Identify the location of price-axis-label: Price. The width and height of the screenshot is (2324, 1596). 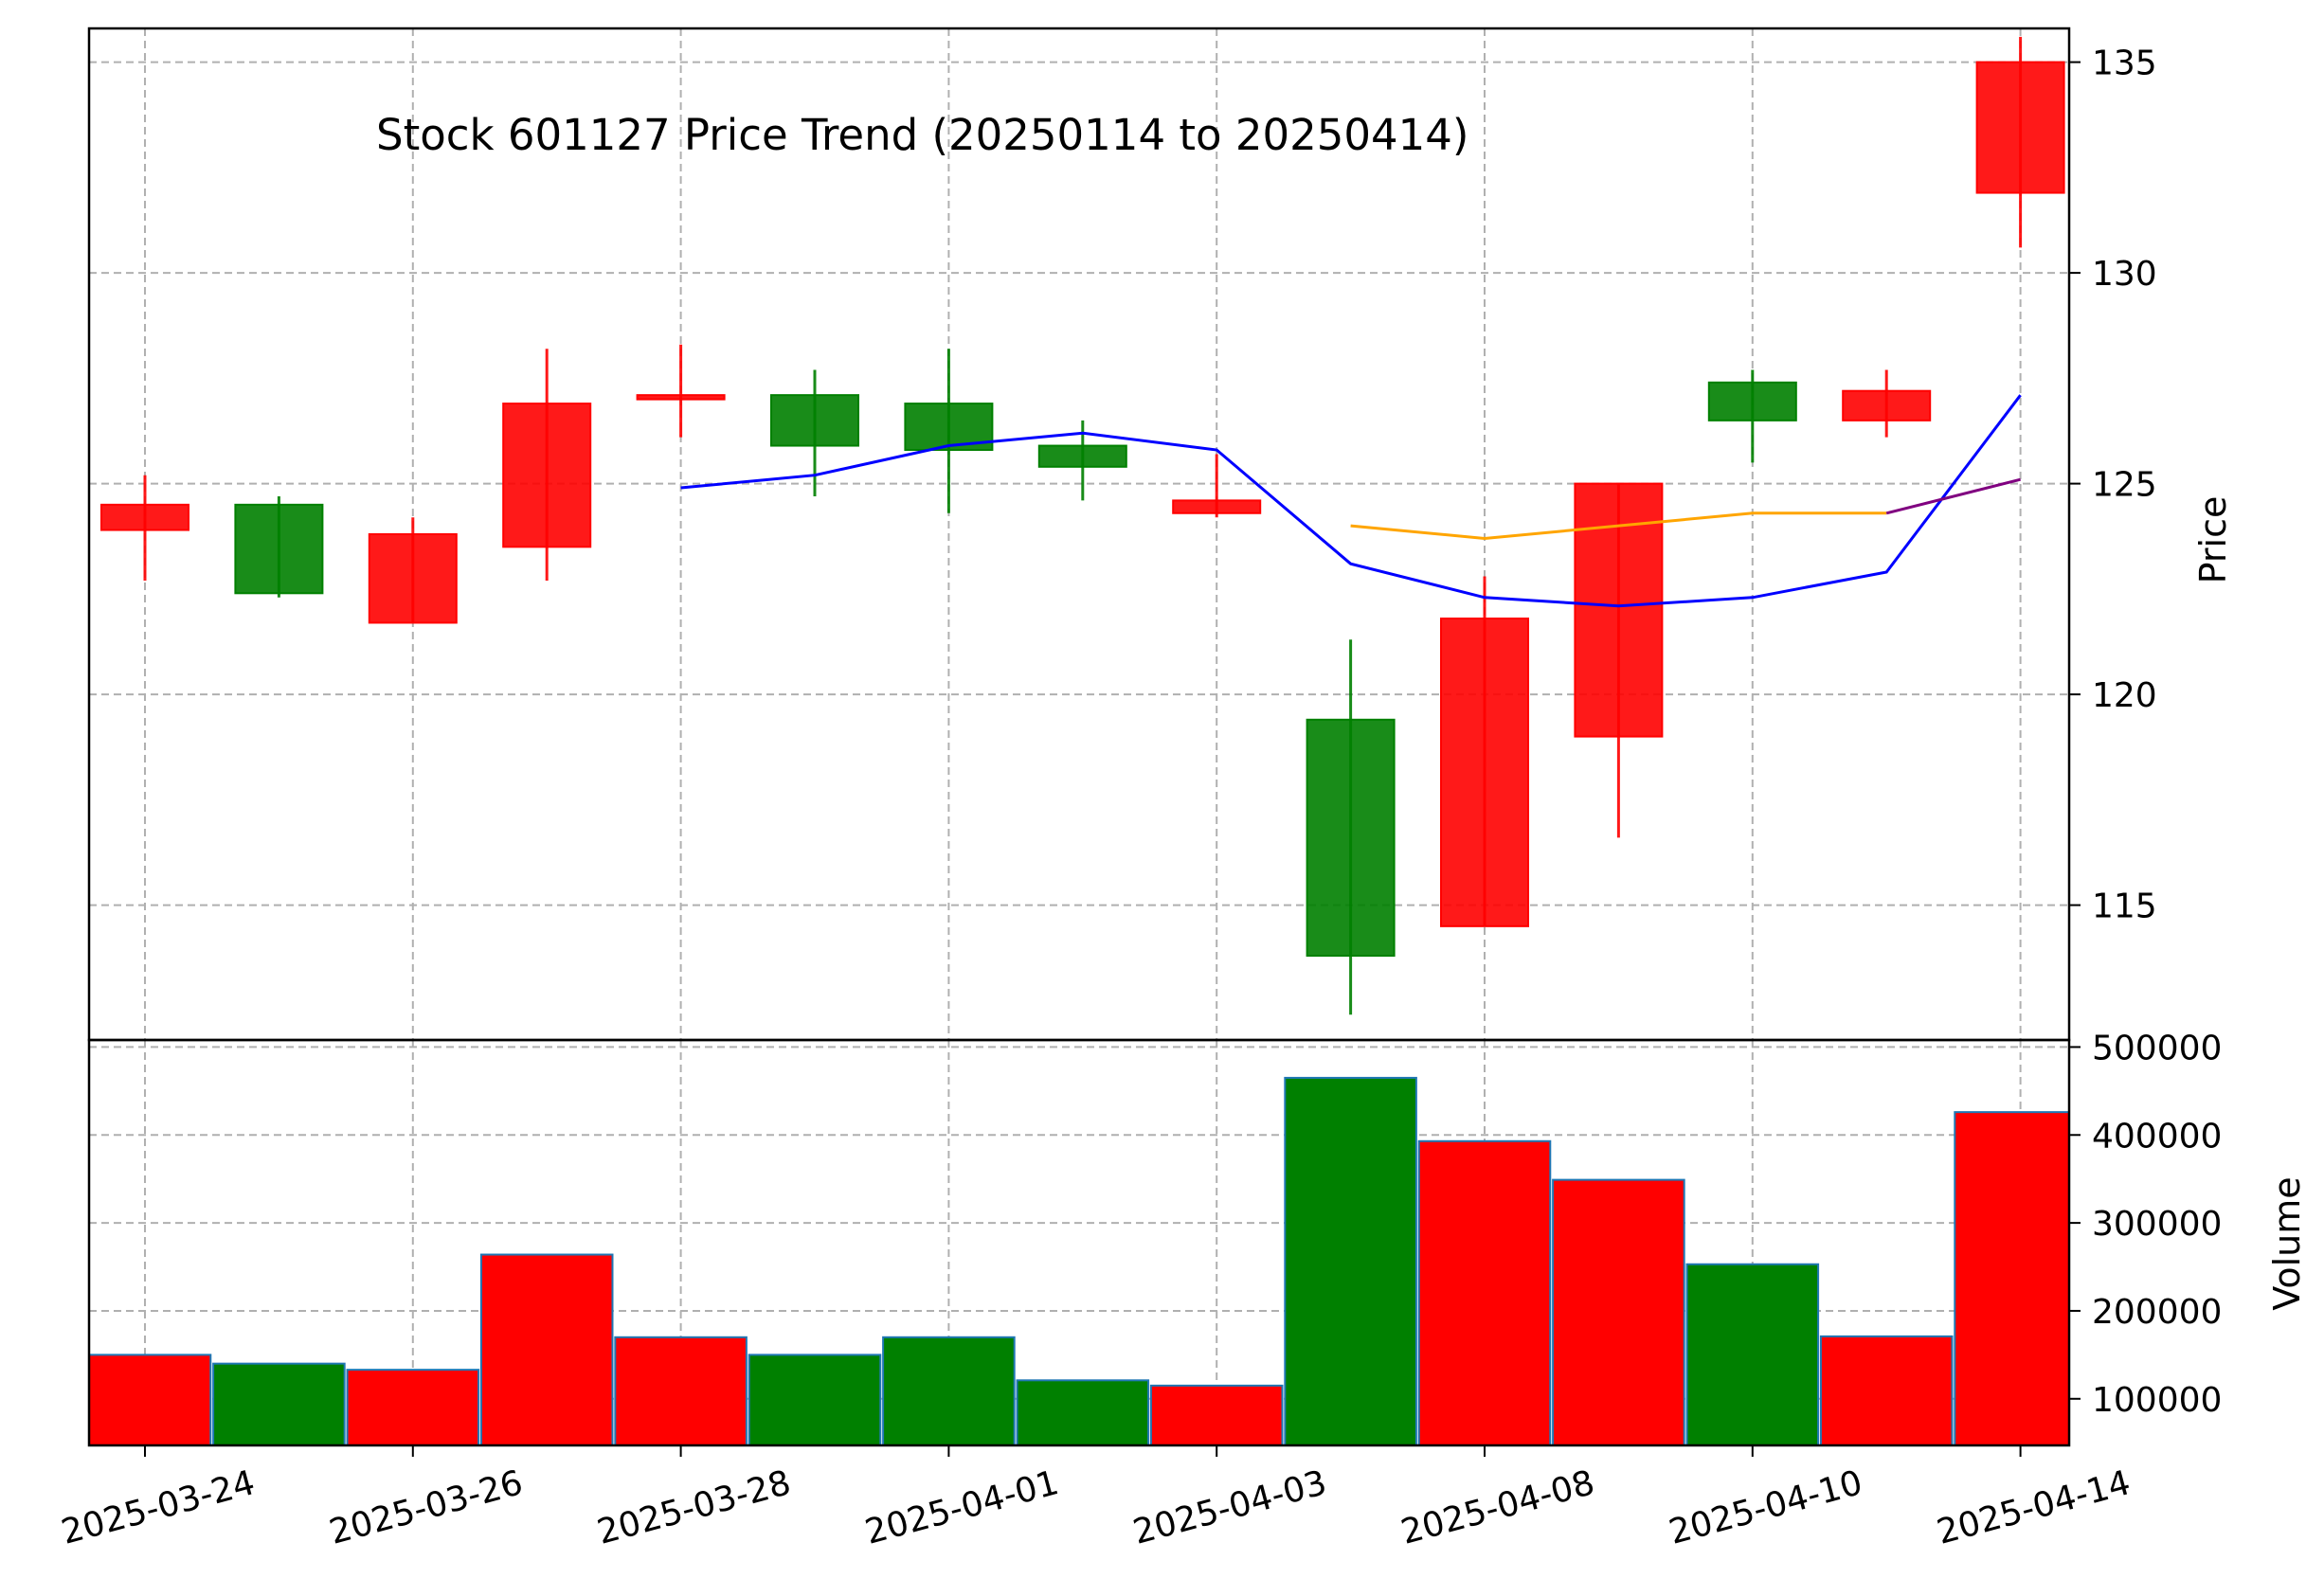
(2213, 540).